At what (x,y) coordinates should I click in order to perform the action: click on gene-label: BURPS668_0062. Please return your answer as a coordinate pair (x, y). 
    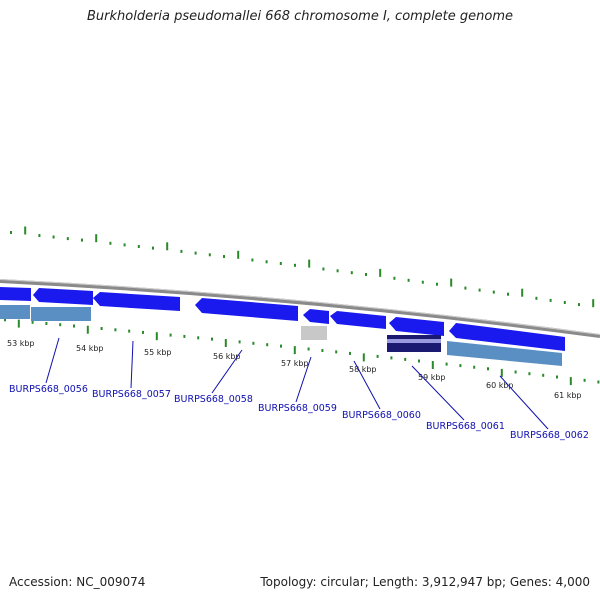
    Looking at the image, I should click on (549, 435).